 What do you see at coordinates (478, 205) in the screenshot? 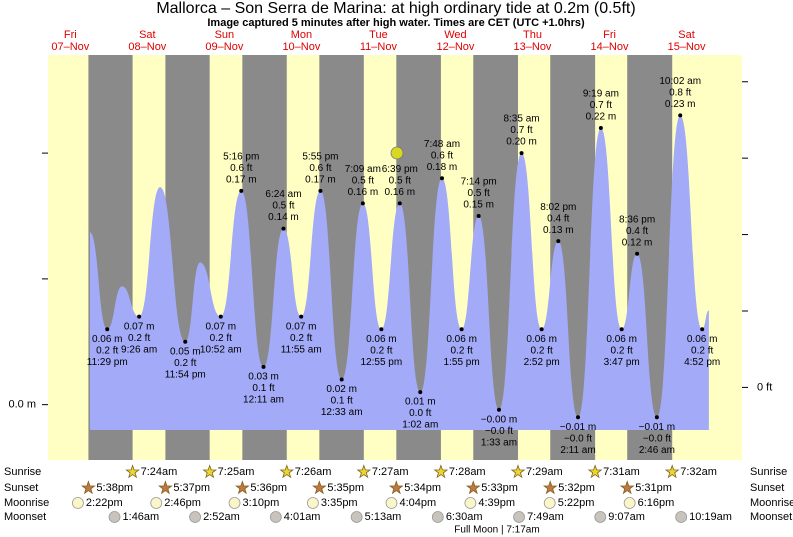
I see `extreme-label: 0.15 m` at bounding box center [478, 205].